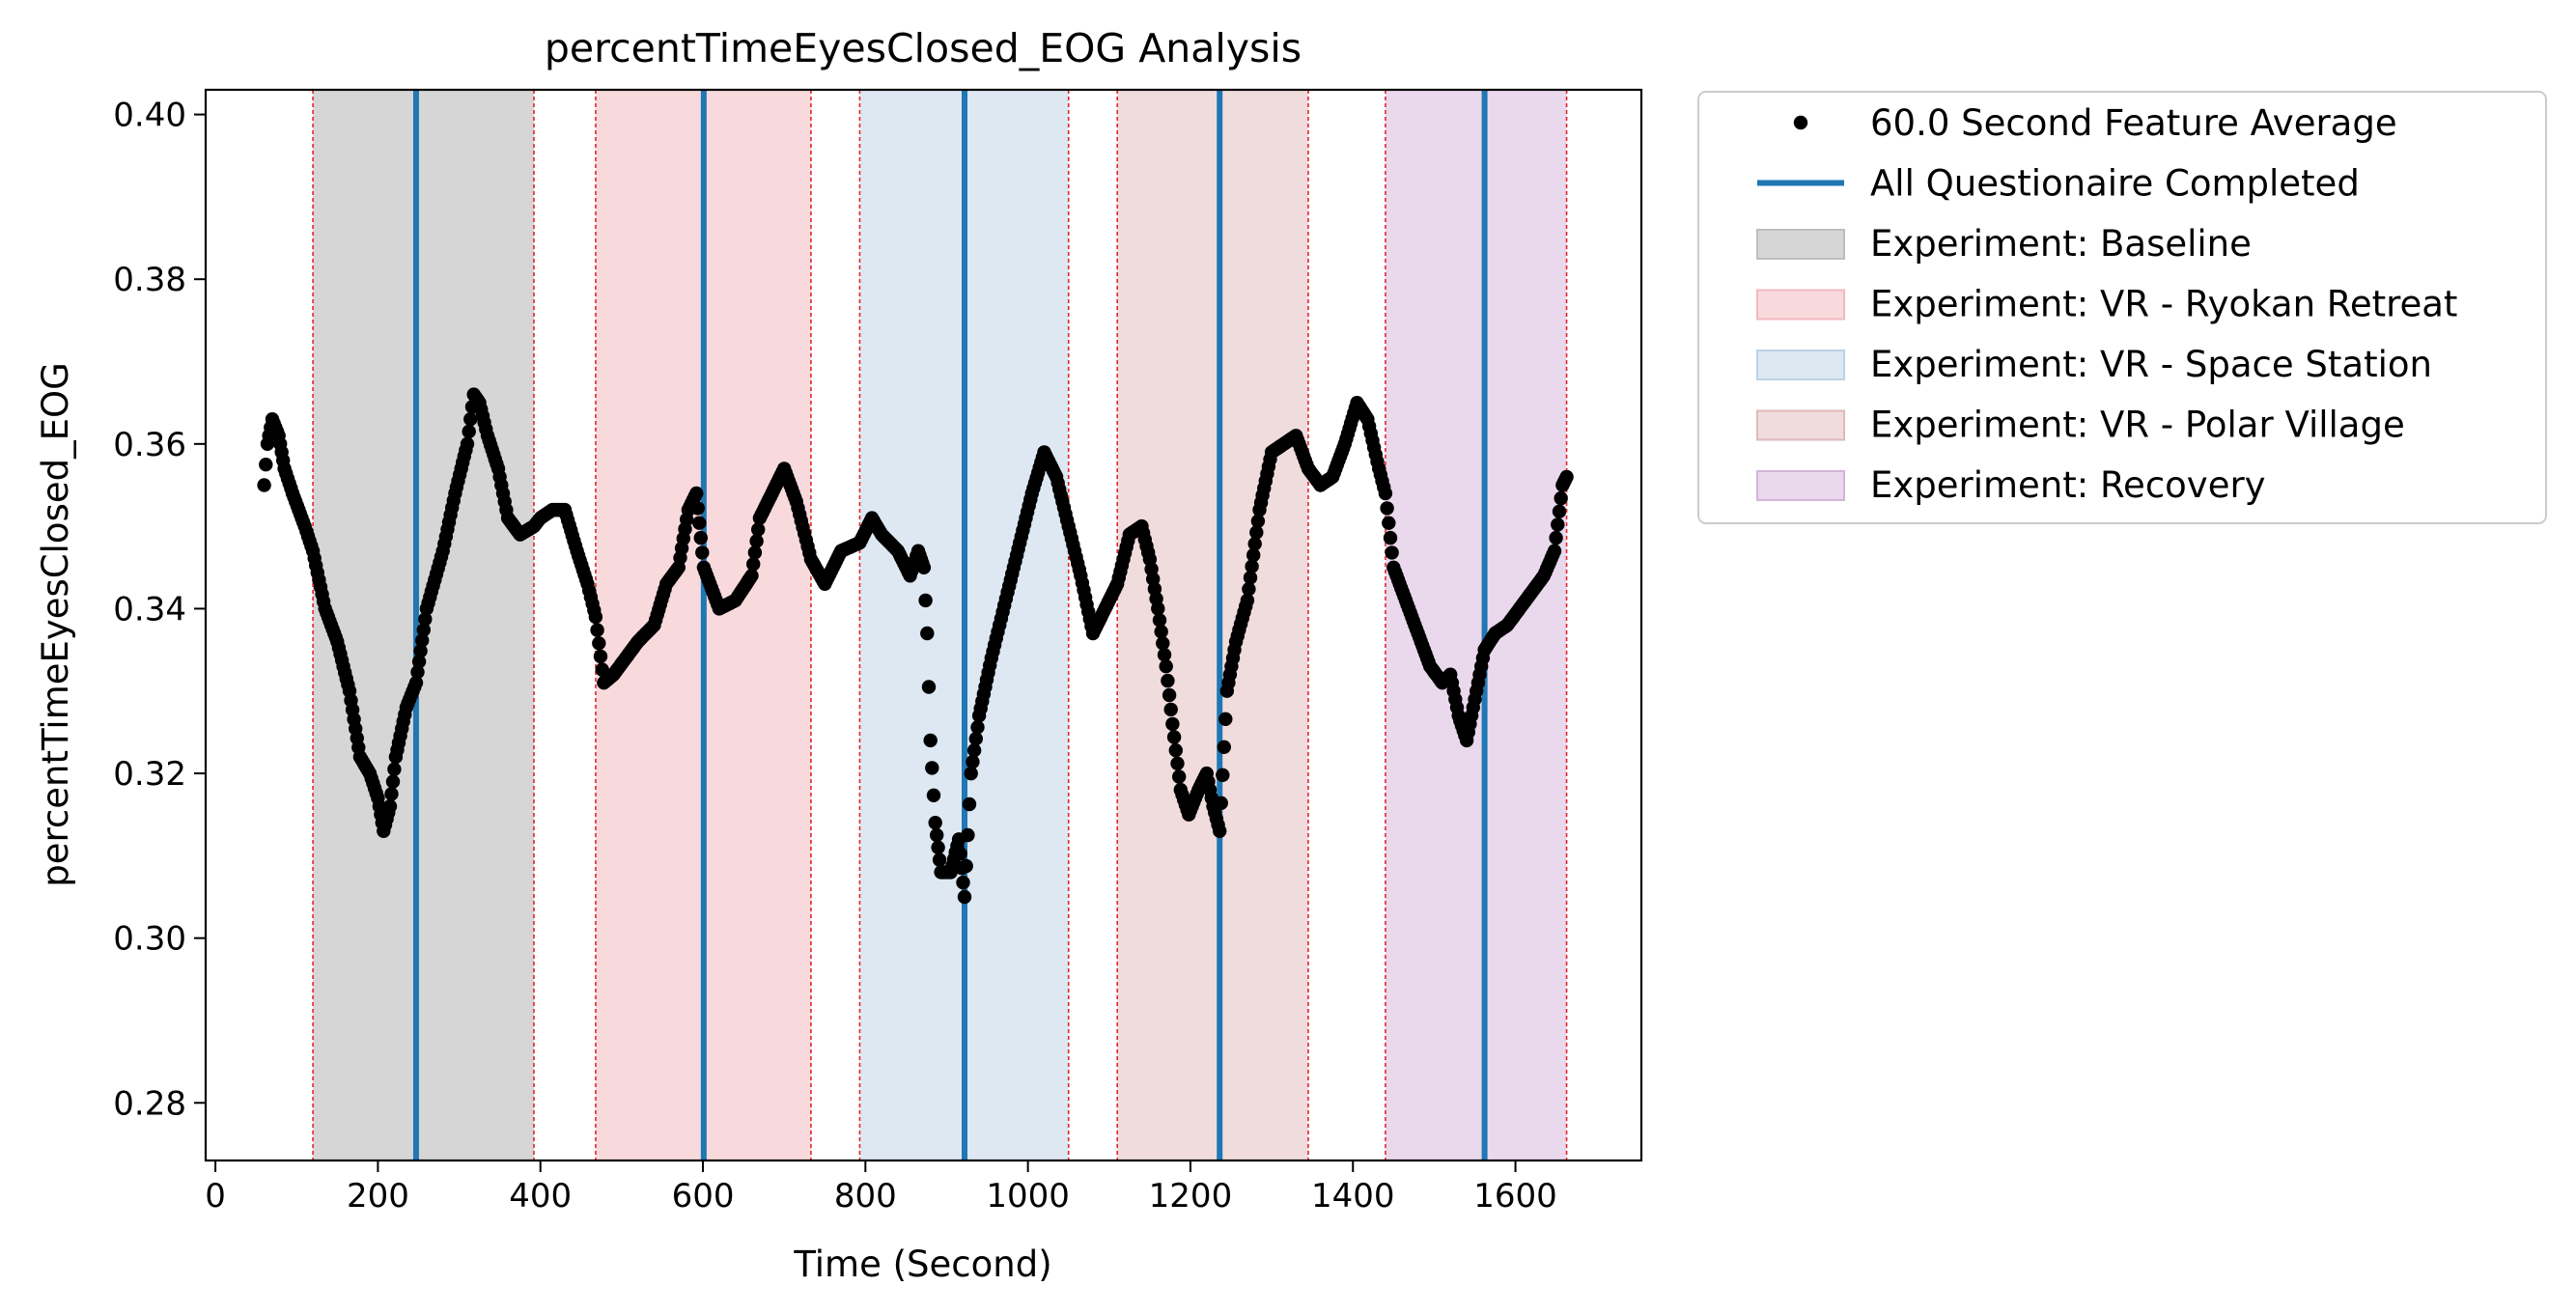 The width and height of the screenshot is (2576, 1314). I want to click on legend-marker-icon, so click(1801, 122).